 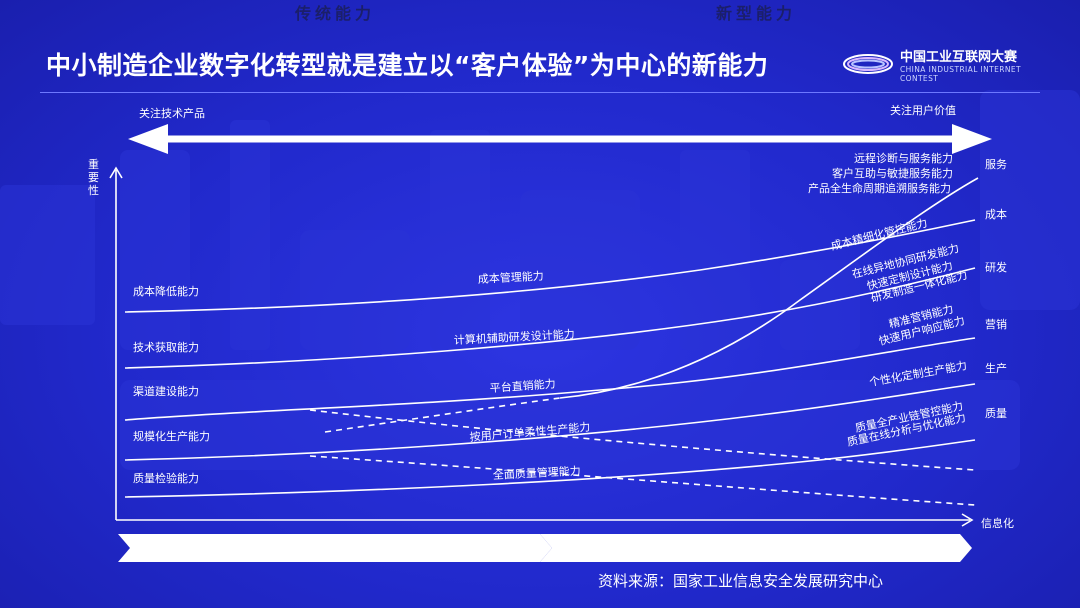 What do you see at coordinates (996, 214) in the screenshot?
I see `category-cost: 成本` at bounding box center [996, 214].